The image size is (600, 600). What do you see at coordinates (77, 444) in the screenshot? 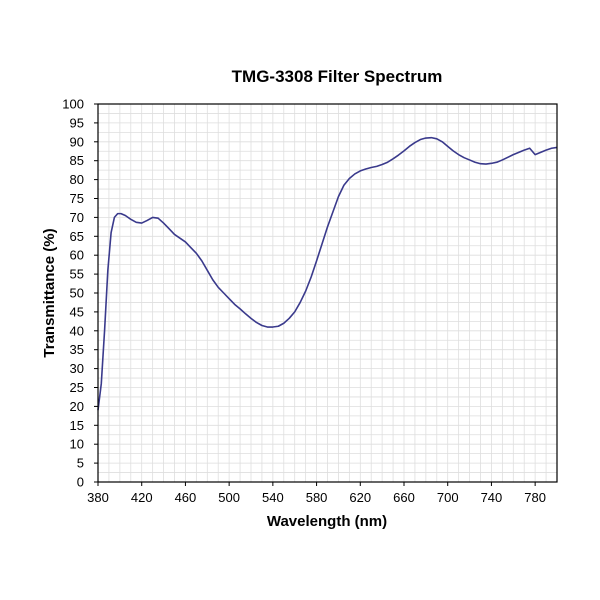
I see `y-tick-label: 10` at bounding box center [77, 444].